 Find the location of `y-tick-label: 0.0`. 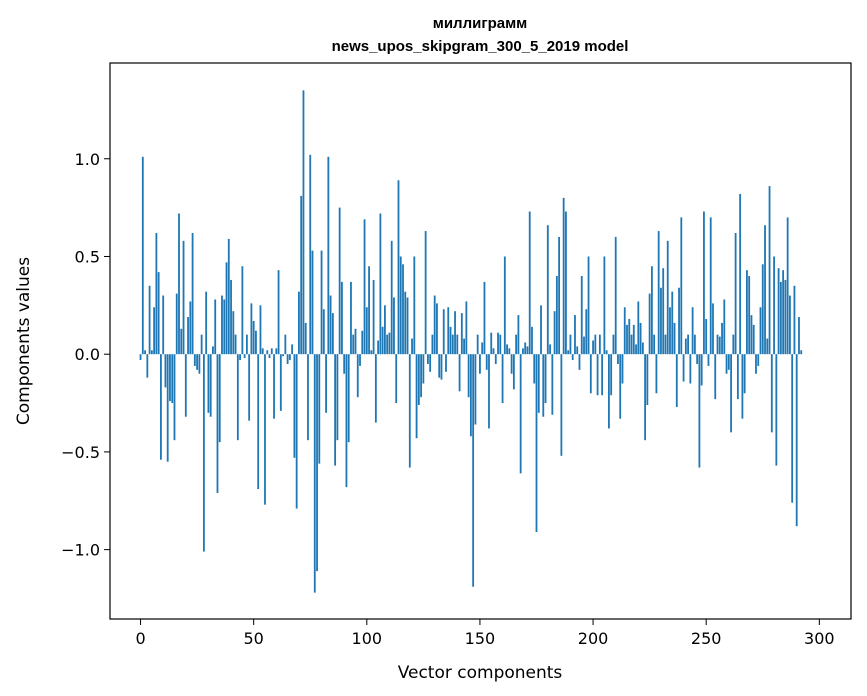

y-tick-label: 0.0 is located at coordinates (87, 354).